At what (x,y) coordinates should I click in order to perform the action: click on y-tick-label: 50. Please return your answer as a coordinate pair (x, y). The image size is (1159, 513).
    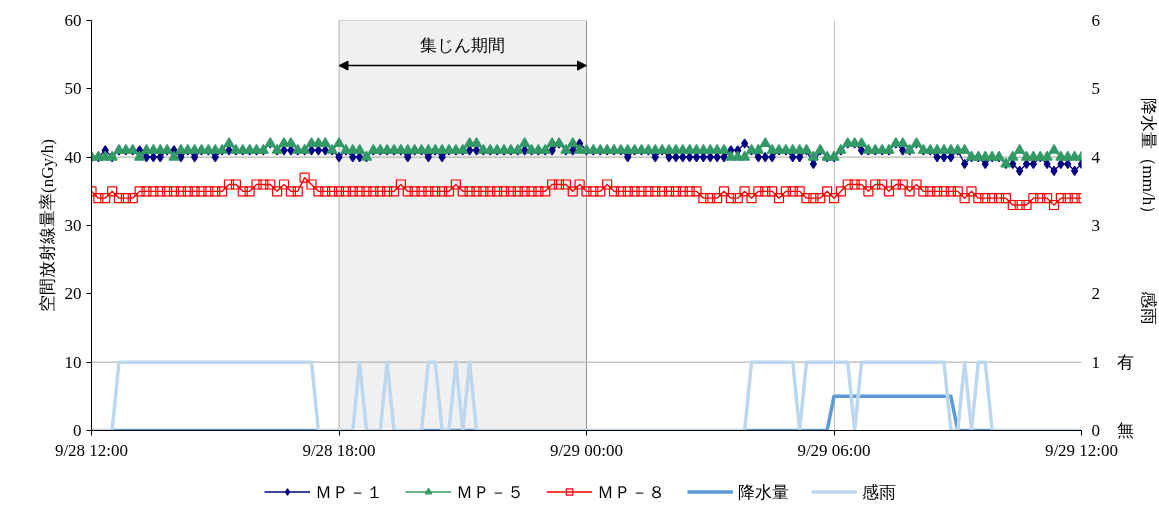
    Looking at the image, I should click on (73, 89).